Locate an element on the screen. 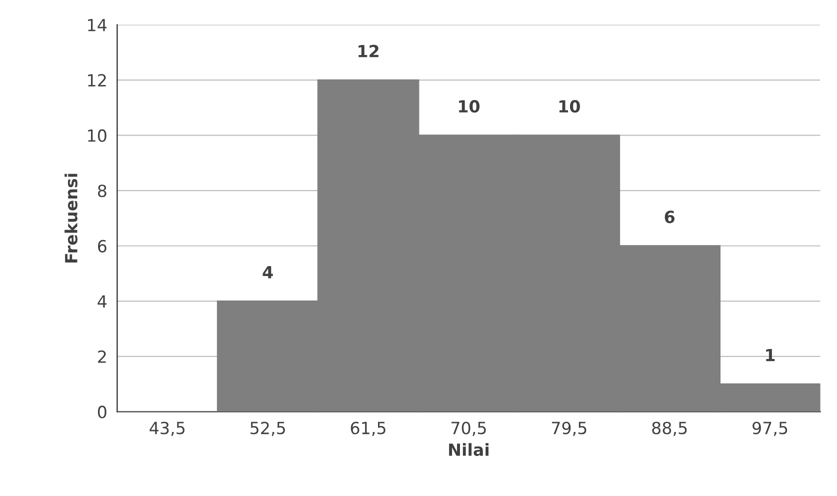  y-tick-label: 4 is located at coordinates (102, 301).